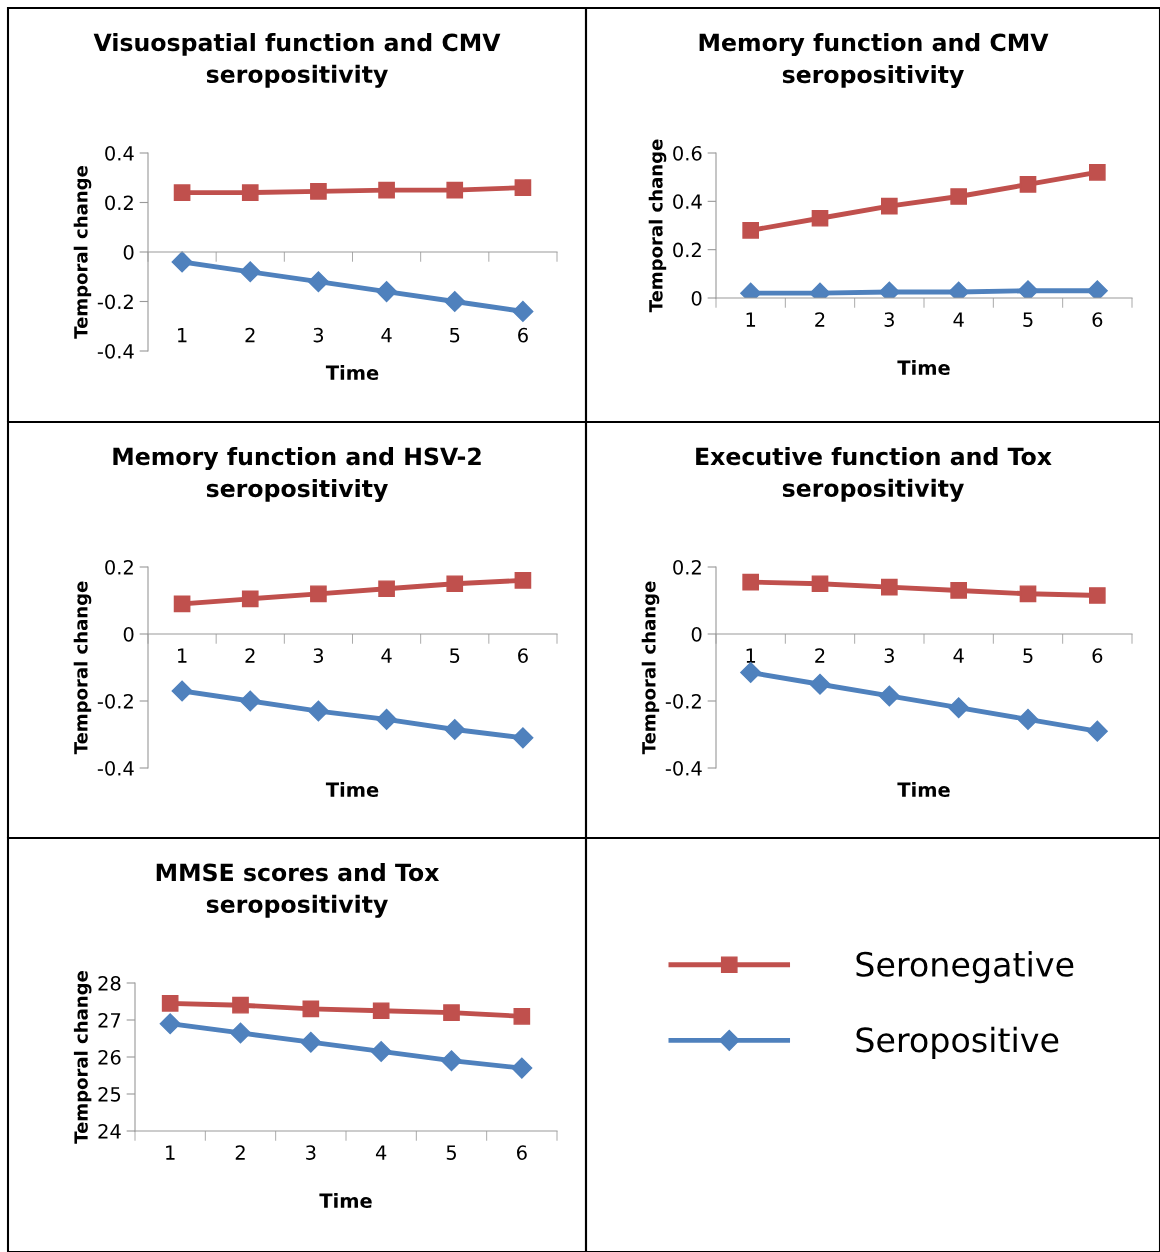 This screenshot has height=1252, width=1160. What do you see at coordinates (109, 1020) in the screenshot?
I see `y-tick-label: 27` at bounding box center [109, 1020].